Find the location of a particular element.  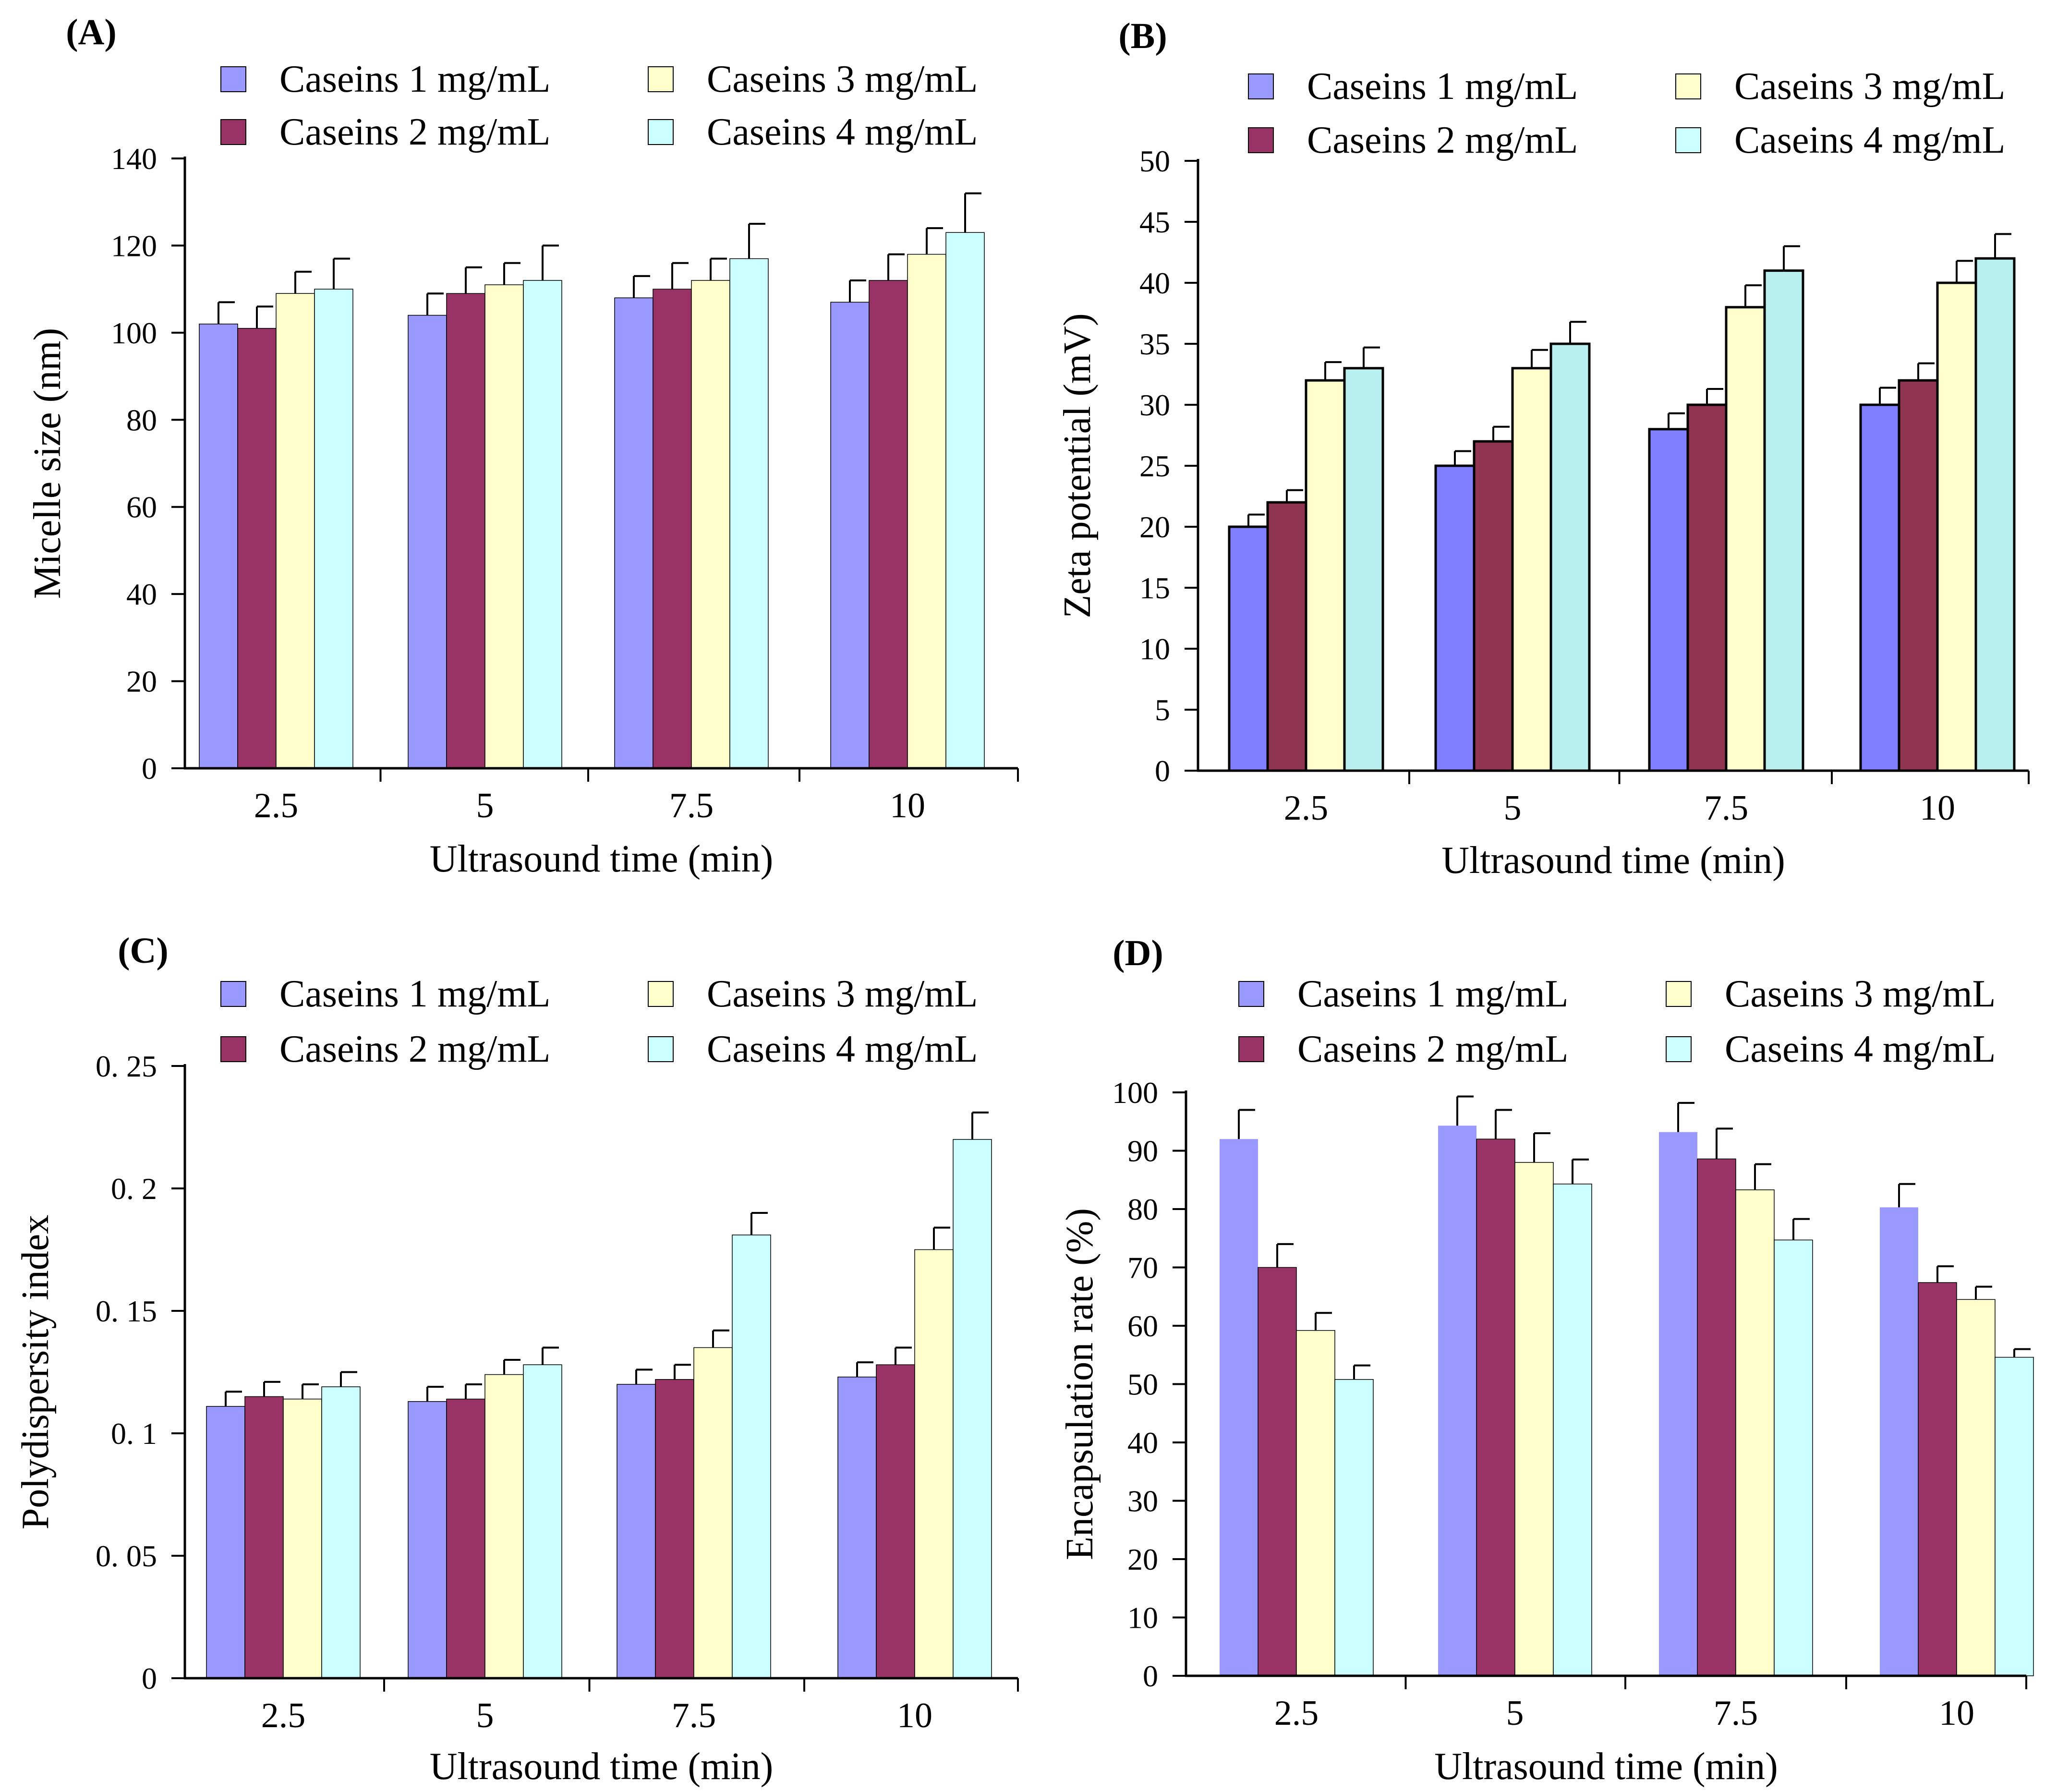

panel-label: (B) is located at coordinates (1142, 36).